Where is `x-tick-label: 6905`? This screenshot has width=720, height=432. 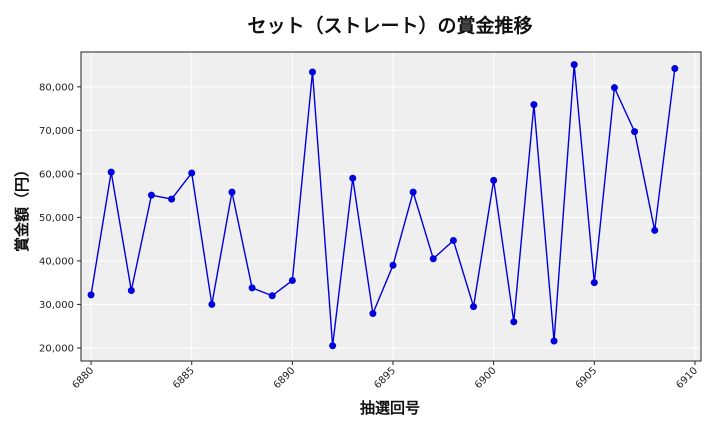
x-tick-label: 6905 is located at coordinates (587, 378).